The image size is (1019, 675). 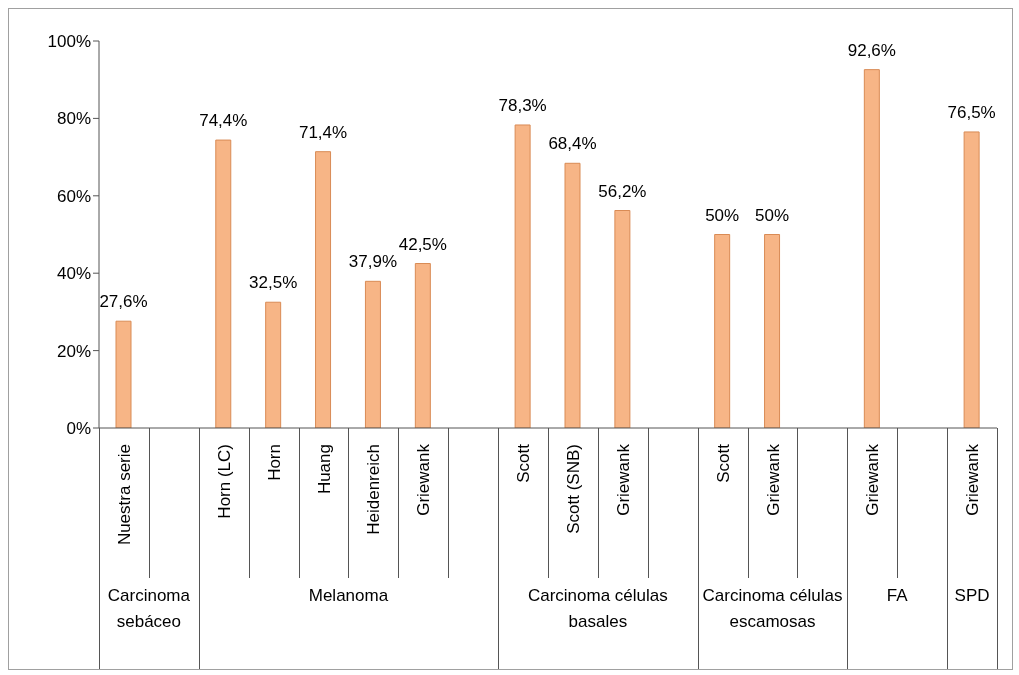 What do you see at coordinates (223, 121) in the screenshot?
I see `data-label: 74,4%` at bounding box center [223, 121].